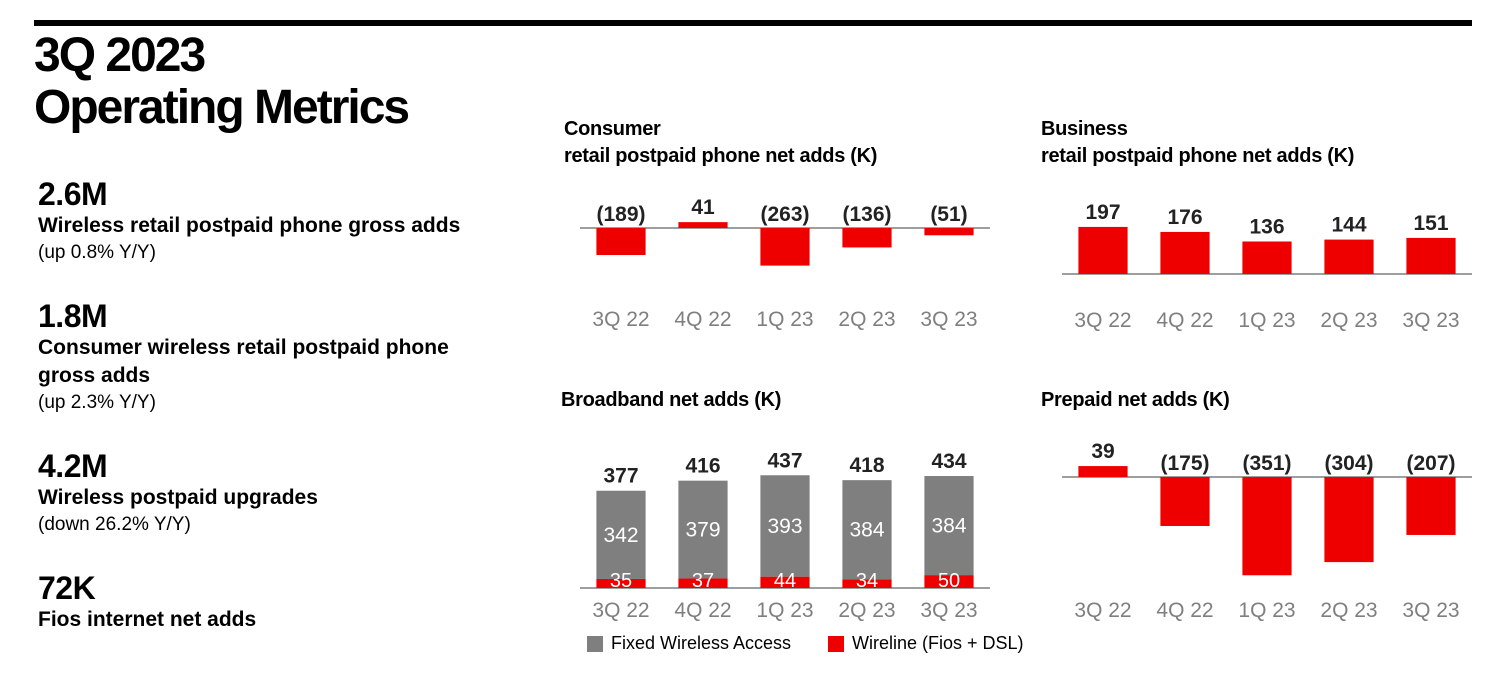 This screenshot has height=682, width=1499. Describe the element at coordinates (753, 23) in the screenshot. I see `top-rule` at that location.